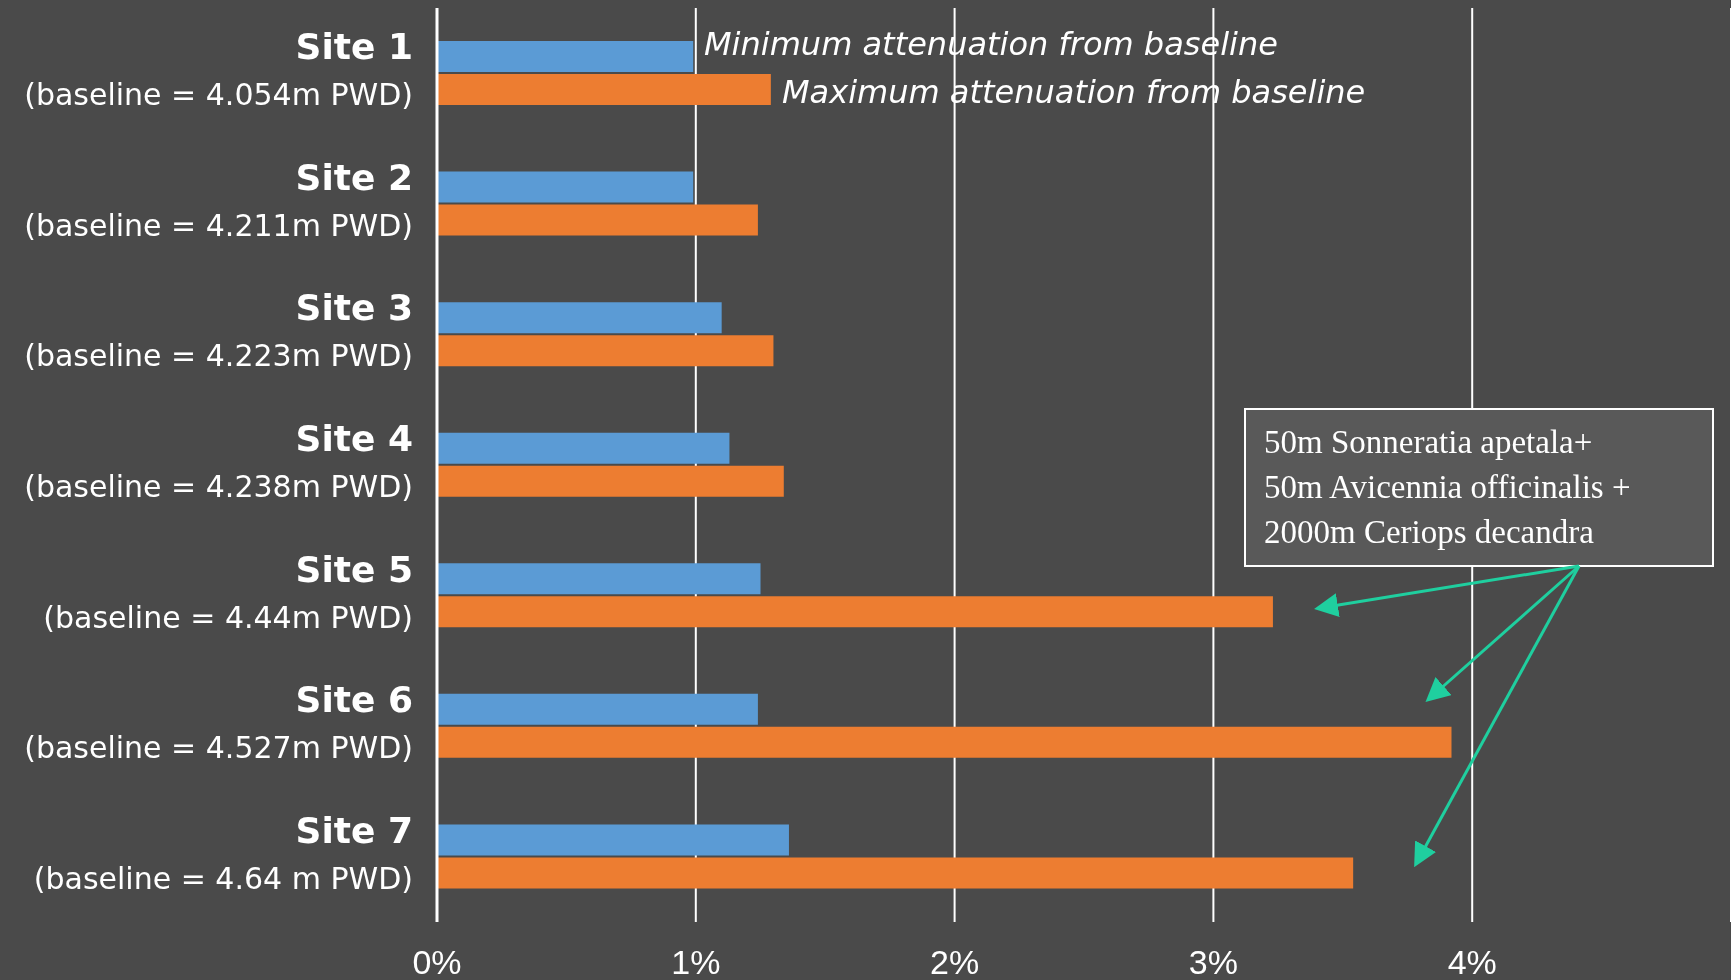  What do you see at coordinates (1213, 961) in the screenshot?
I see `x-tick-label: 3%` at bounding box center [1213, 961].